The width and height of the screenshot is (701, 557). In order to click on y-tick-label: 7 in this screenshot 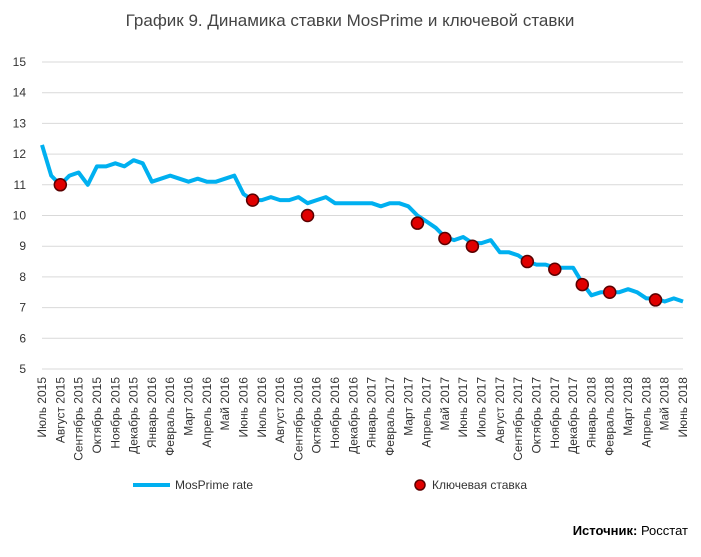, I will do `click(22, 308)`.